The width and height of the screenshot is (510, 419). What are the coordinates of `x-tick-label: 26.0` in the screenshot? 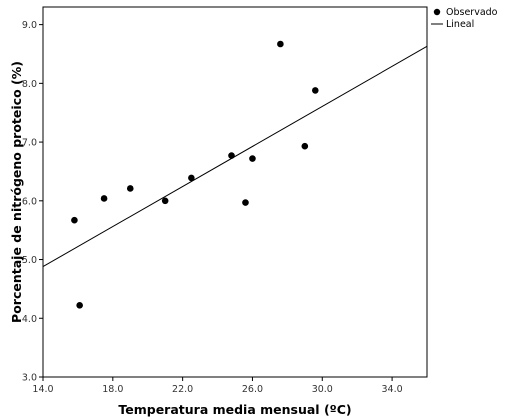 It's located at (252, 389).